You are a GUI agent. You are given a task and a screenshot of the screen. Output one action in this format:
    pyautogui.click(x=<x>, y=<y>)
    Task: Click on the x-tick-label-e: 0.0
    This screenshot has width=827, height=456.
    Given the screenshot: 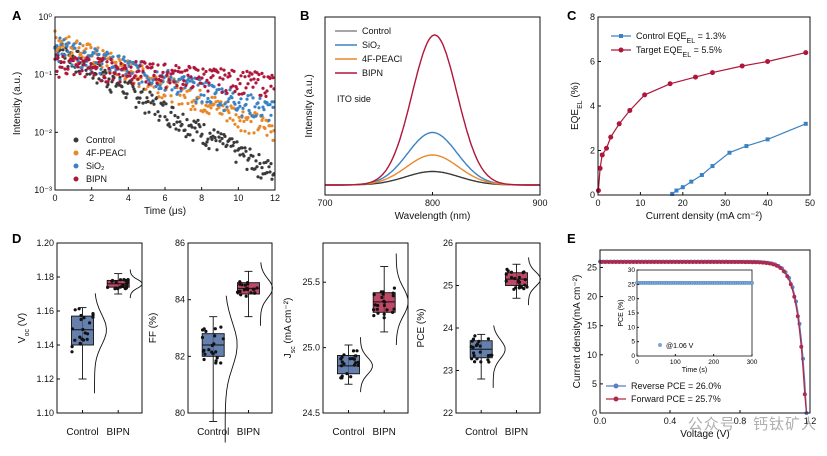 What is the action you would take?
    pyautogui.click(x=600, y=421)
    